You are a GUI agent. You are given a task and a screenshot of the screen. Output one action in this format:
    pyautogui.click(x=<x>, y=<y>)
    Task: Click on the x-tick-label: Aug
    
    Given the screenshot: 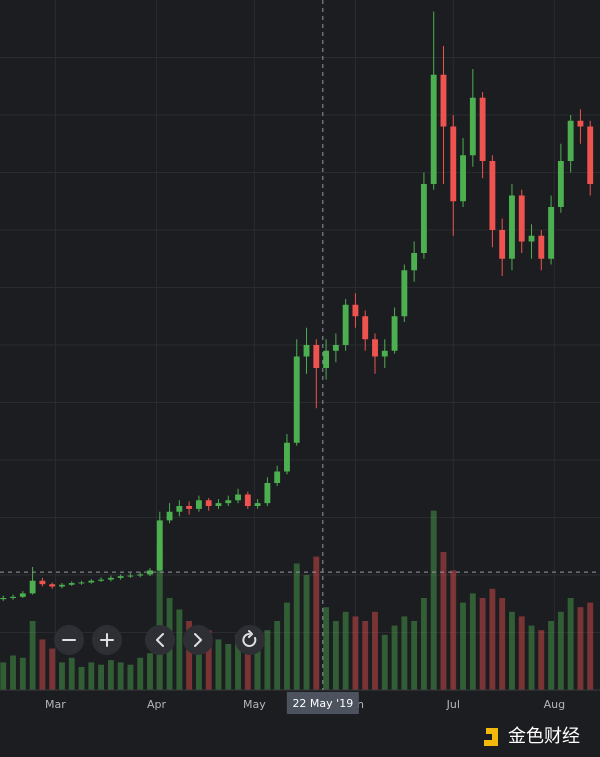 What is the action you would take?
    pyautogui.click(x=554, y=704)
    